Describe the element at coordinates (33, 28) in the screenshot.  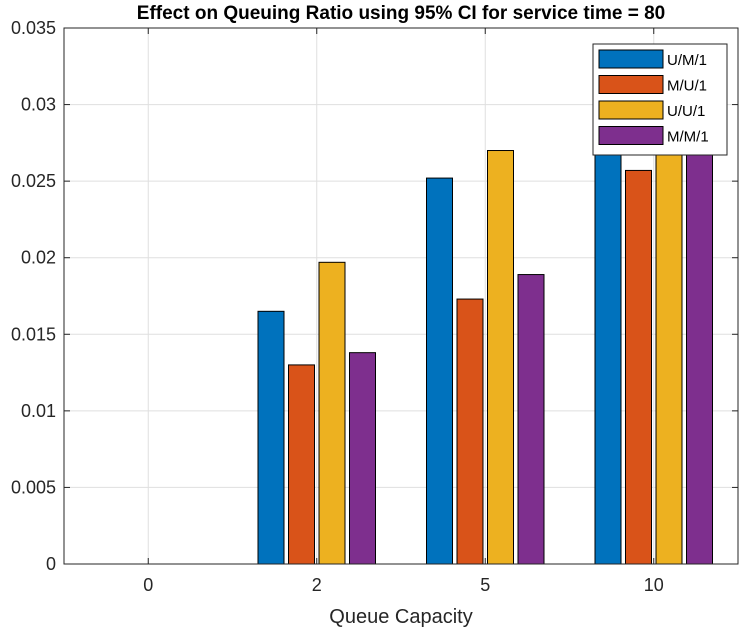
I see `y-tick-label: 0.035` at that location.